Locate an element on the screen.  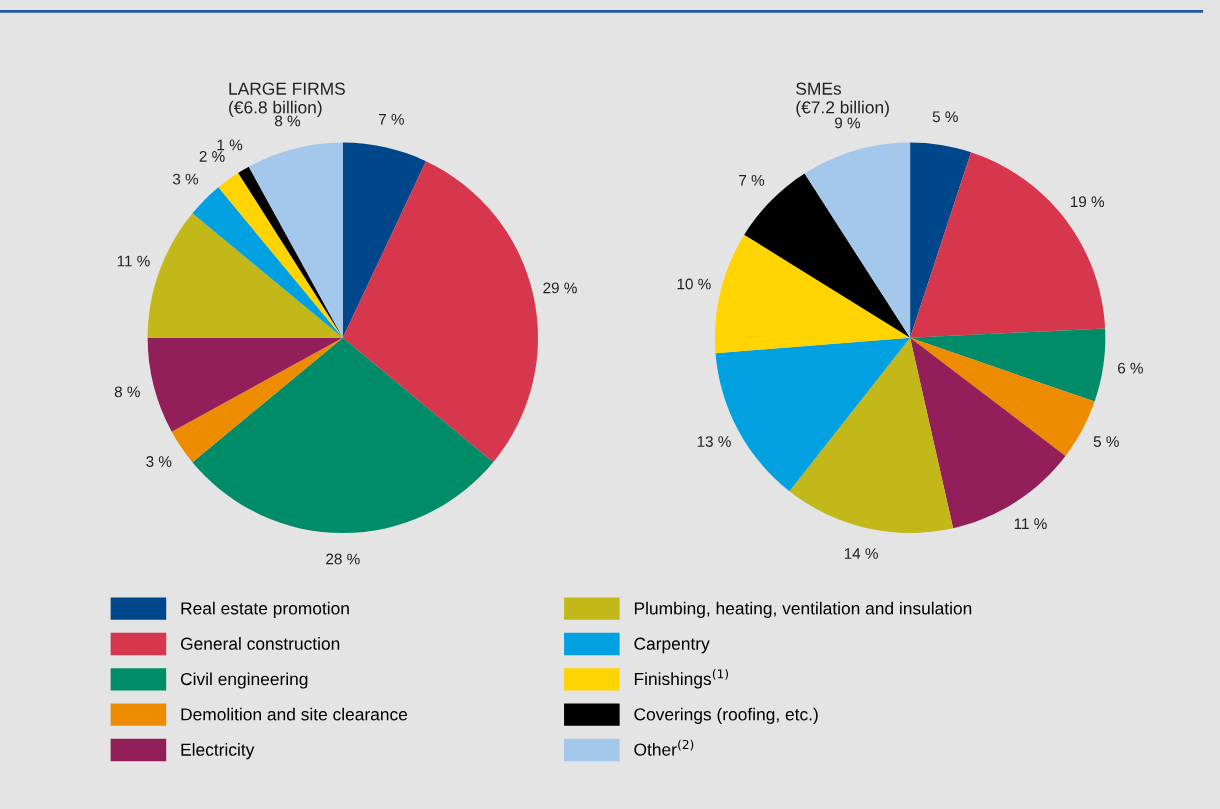
legend-label: Finishings$^{(1)}$ is located at coordinates (681, 679).